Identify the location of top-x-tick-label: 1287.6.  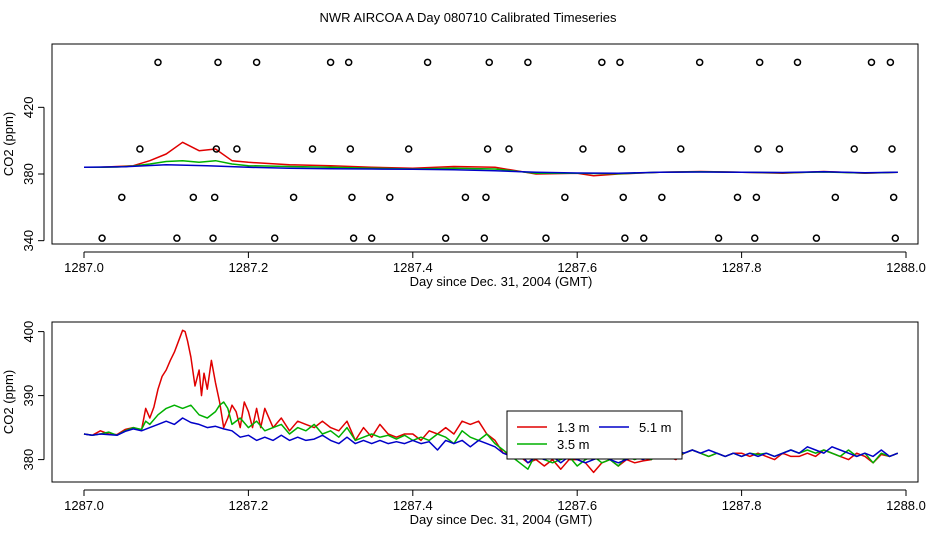
(577, 267).